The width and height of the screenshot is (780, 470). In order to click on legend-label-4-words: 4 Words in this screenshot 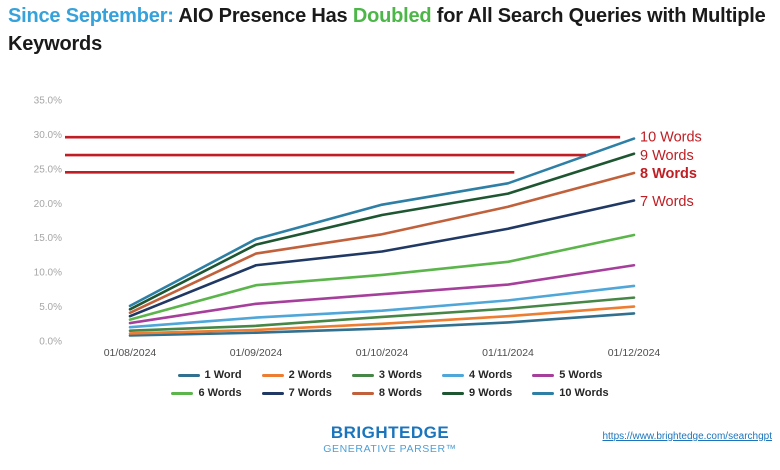, I will do `click(491, 375)`.